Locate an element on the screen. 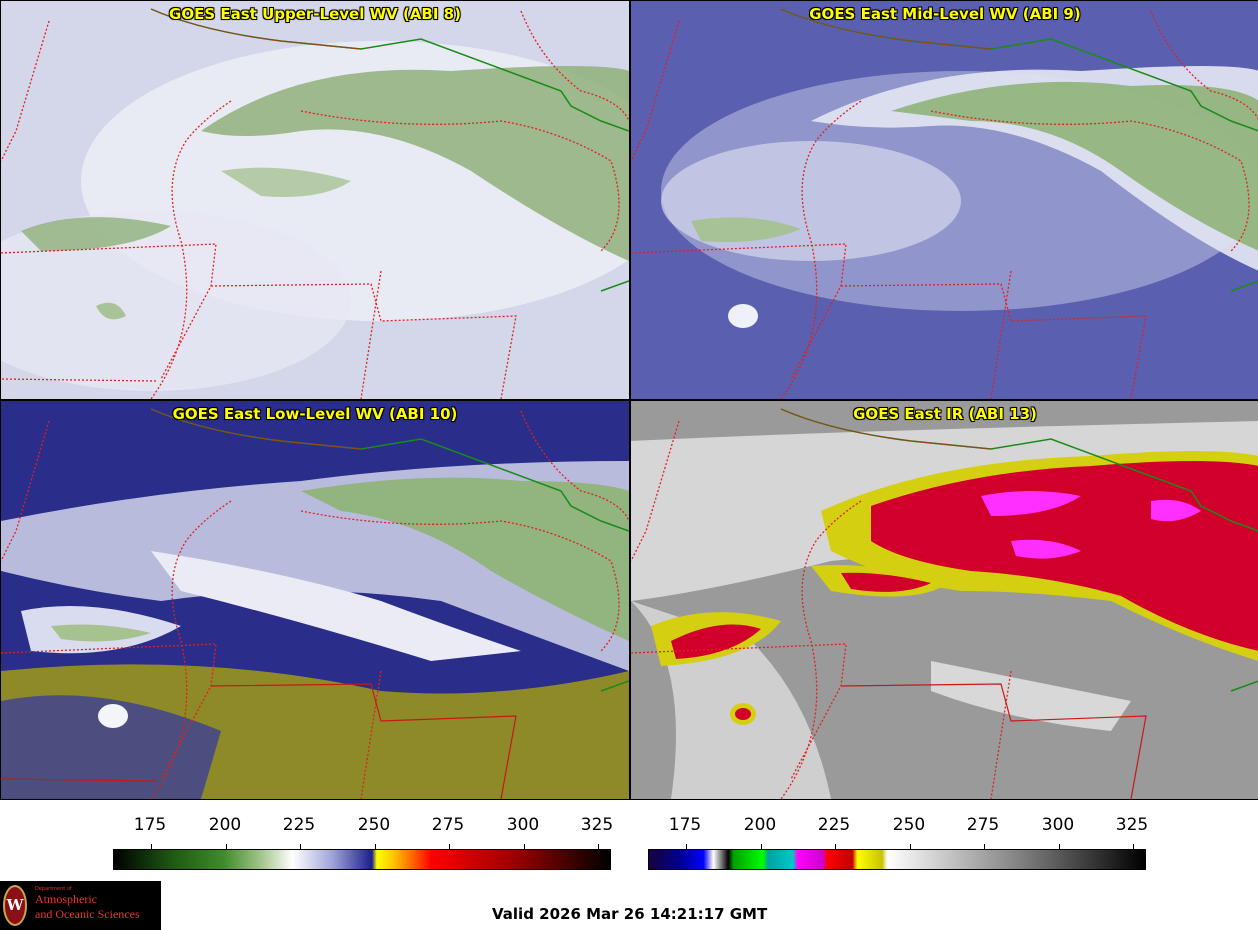 This screenshot has height=930, width=1258. ir-colorbar is located at coordinates (897, 857).